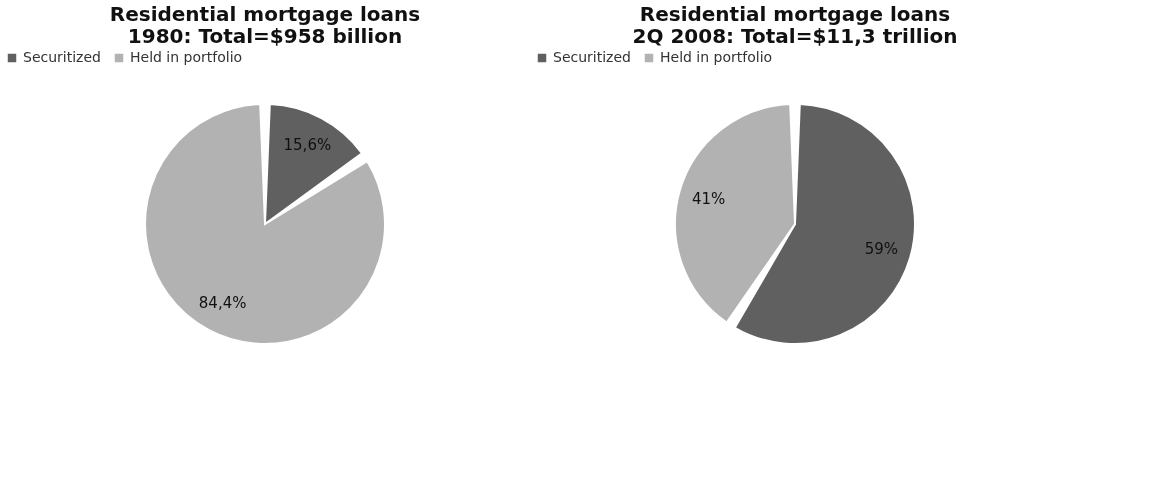  What do you see at coordinates (795, 25) in the screenshot?
I see `chart-title: Residential mortgage loans 2Q 2008: Total=$11,3 trillion` at bounding box center [795, 25].